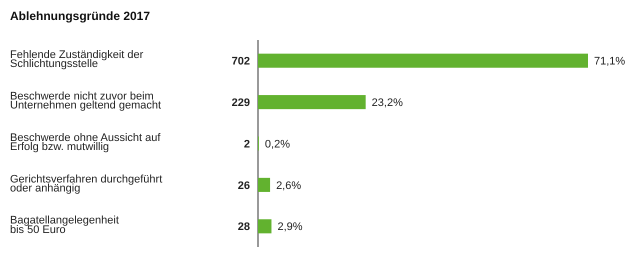  Describe the element at coordinates (86, 142) in the screenshot. I see `y-tick-label: Beschwerde ohne Aussicht auf Erfolg bzw. mutwillig` at that location.